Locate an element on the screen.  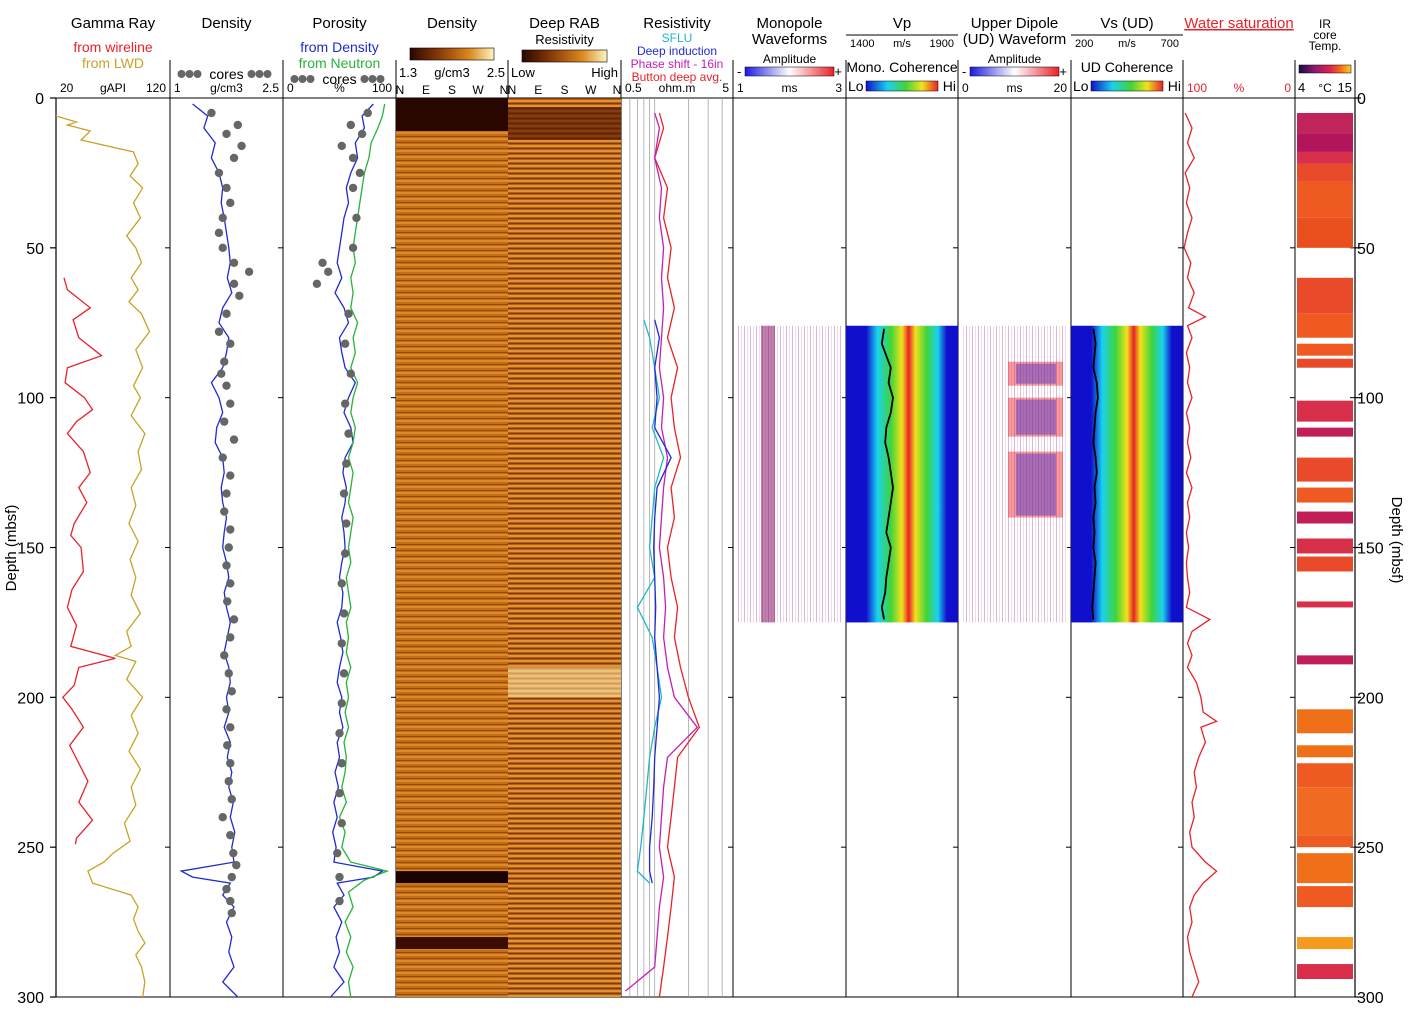
scale-min-label: 0.5 is located at coordinates (633, 88).